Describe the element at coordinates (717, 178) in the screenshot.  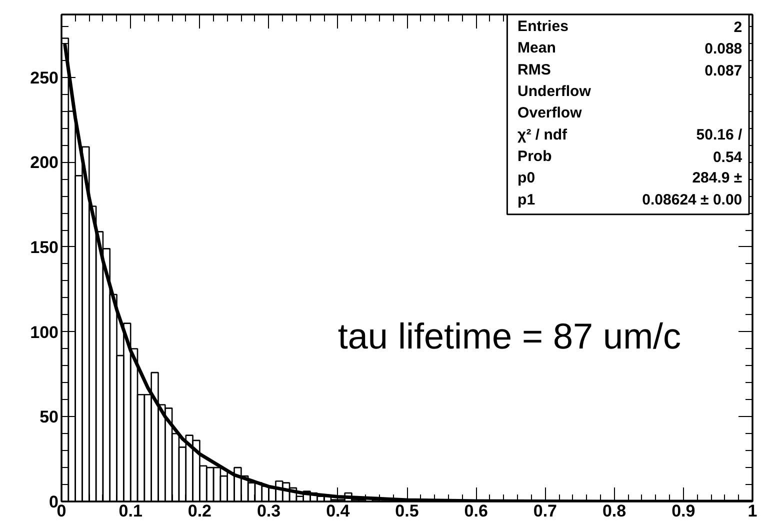
I see `annotation: 284.9 ±` at that location.